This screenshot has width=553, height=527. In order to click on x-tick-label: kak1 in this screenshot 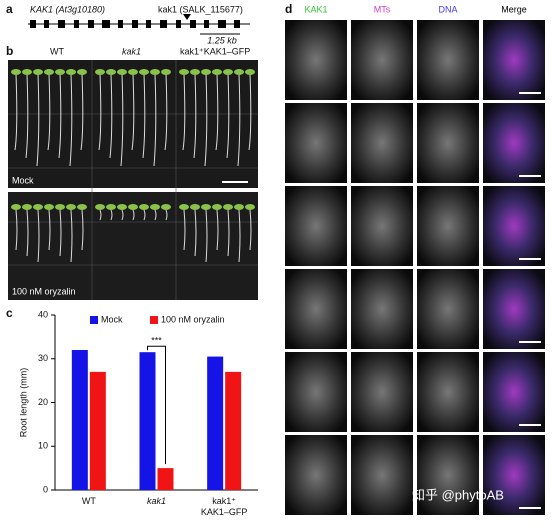, I will do `click(156, 501)`.